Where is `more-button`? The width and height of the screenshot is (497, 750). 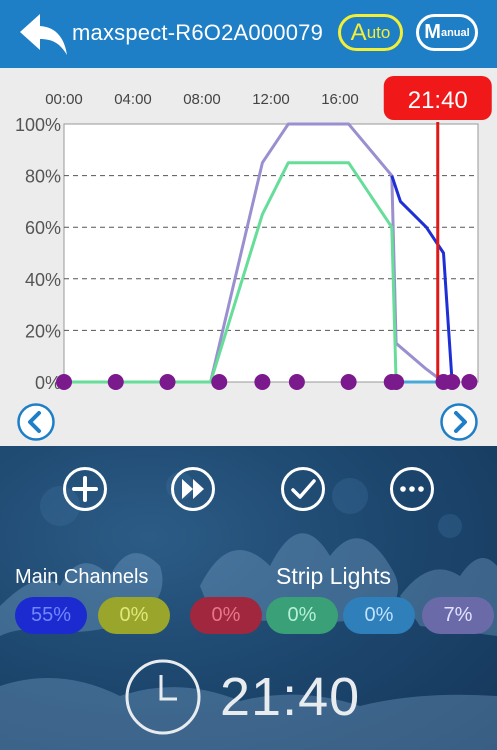
more-button is located at coordinates (412, 489).